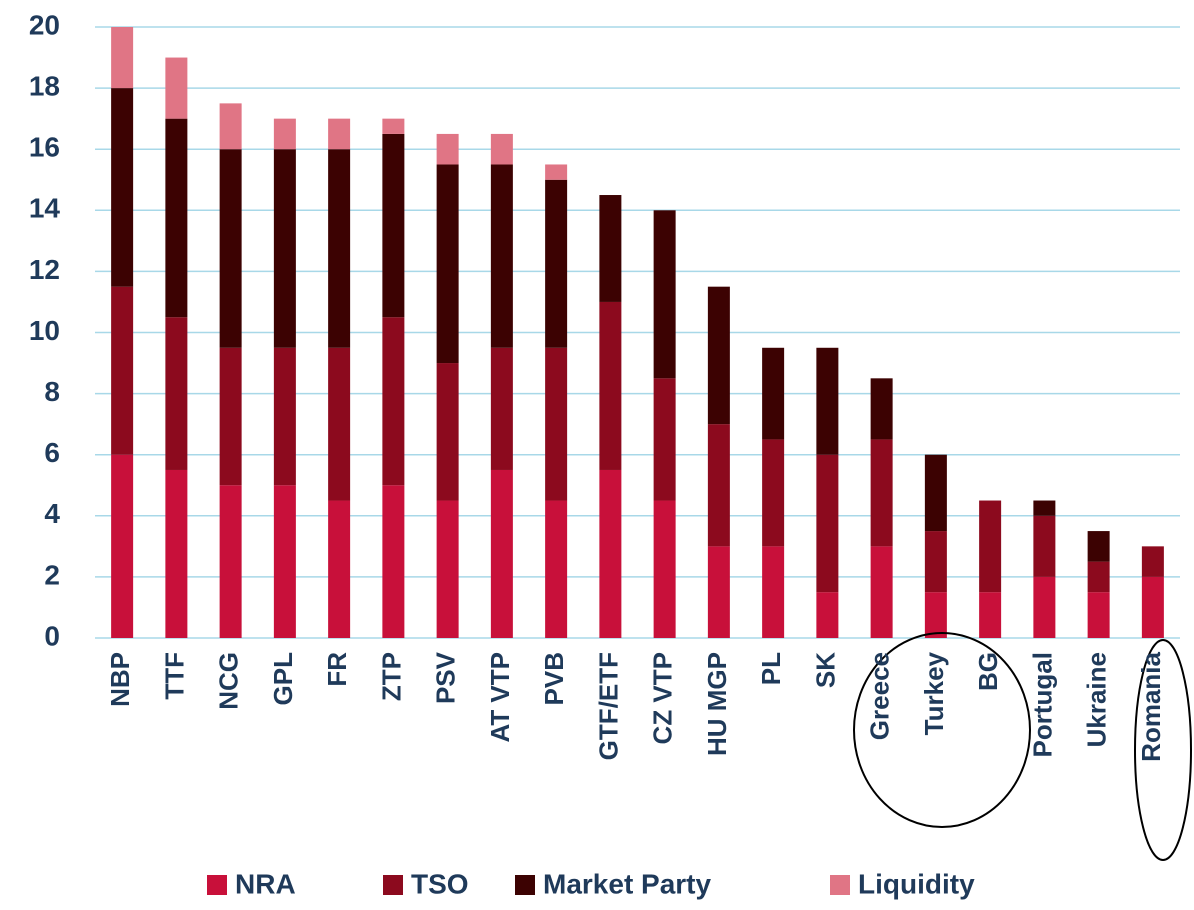  What do you see at coordinates (1151, 706) in the screenshot?
I see `x-tick-label: Romania` at bounding box center [1151, 706].